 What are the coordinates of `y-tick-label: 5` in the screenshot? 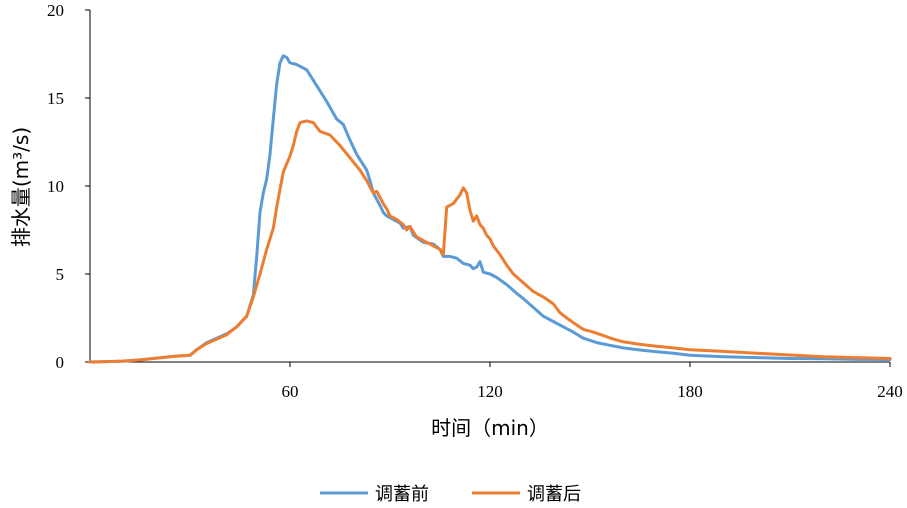 It's located at (60, 274).